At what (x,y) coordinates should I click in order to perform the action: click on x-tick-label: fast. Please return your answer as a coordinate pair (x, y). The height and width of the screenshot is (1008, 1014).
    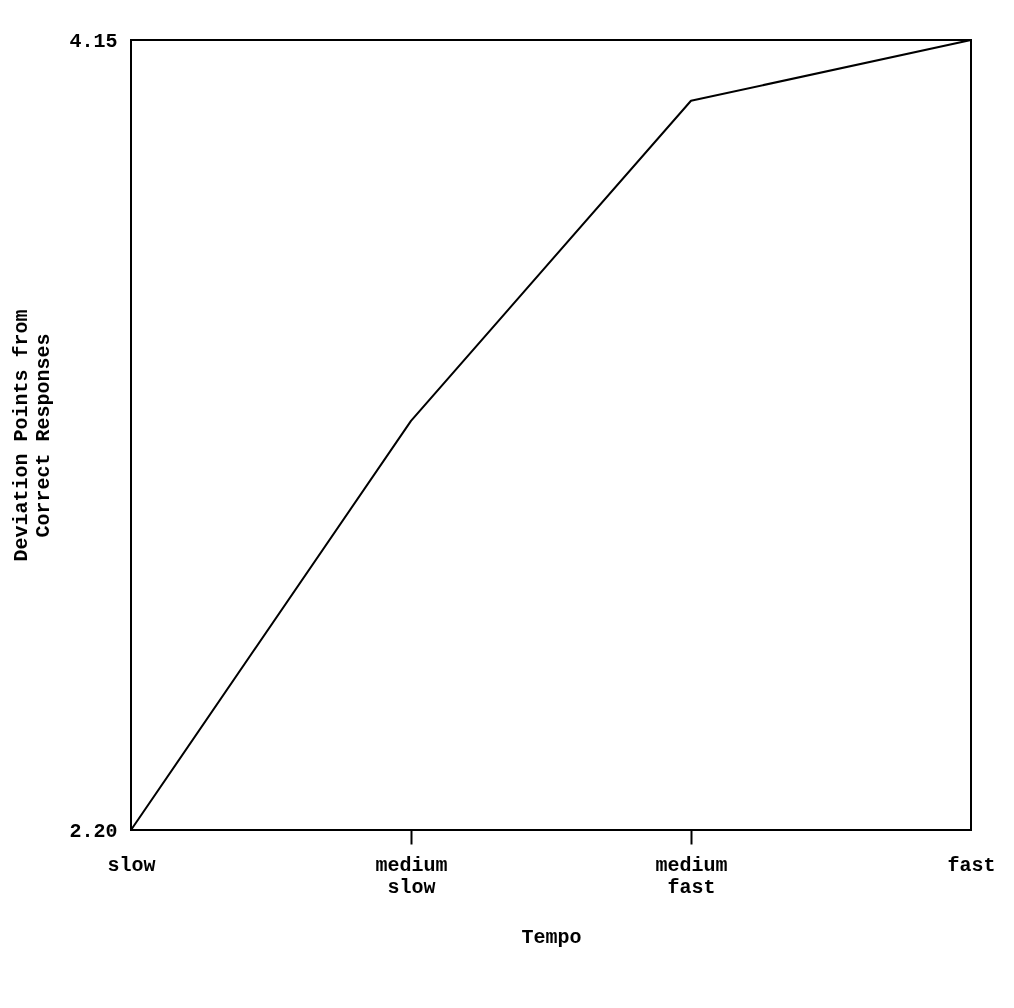
    Looking at the image, I should click on (971, 865).